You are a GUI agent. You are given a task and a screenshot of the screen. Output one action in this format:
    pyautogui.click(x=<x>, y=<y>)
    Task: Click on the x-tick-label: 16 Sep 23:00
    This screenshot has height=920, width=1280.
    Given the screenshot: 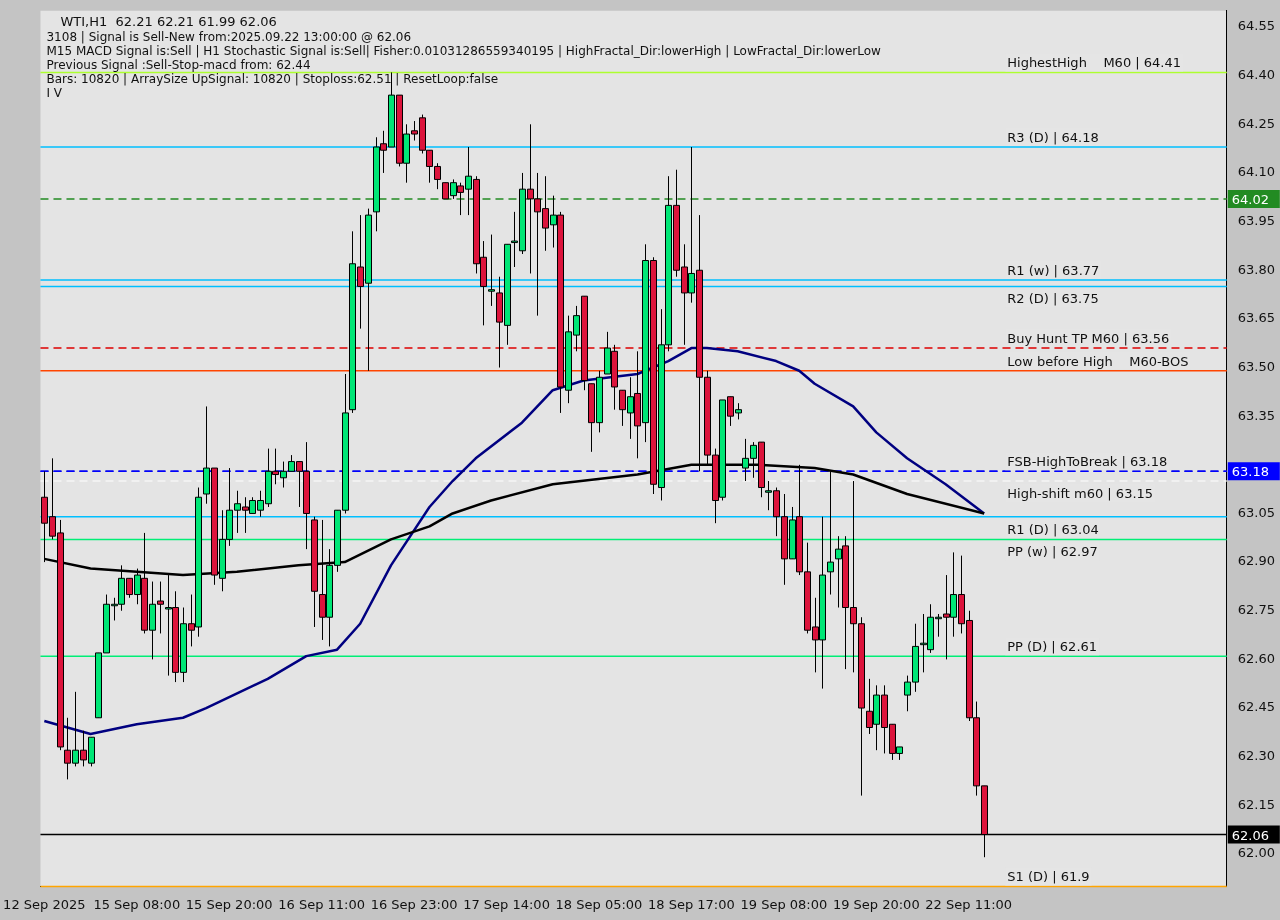 What is the action you would take?
    pyautogui.click(x=414, y=904)
    